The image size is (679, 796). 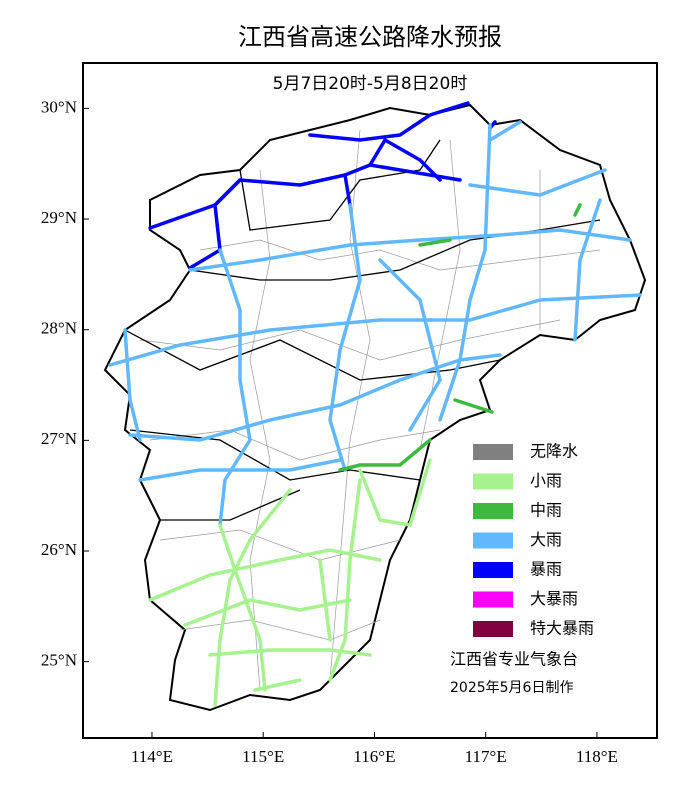 I want to click on issue-date: 2025年5月6日制作, so click(x=511, y=688).